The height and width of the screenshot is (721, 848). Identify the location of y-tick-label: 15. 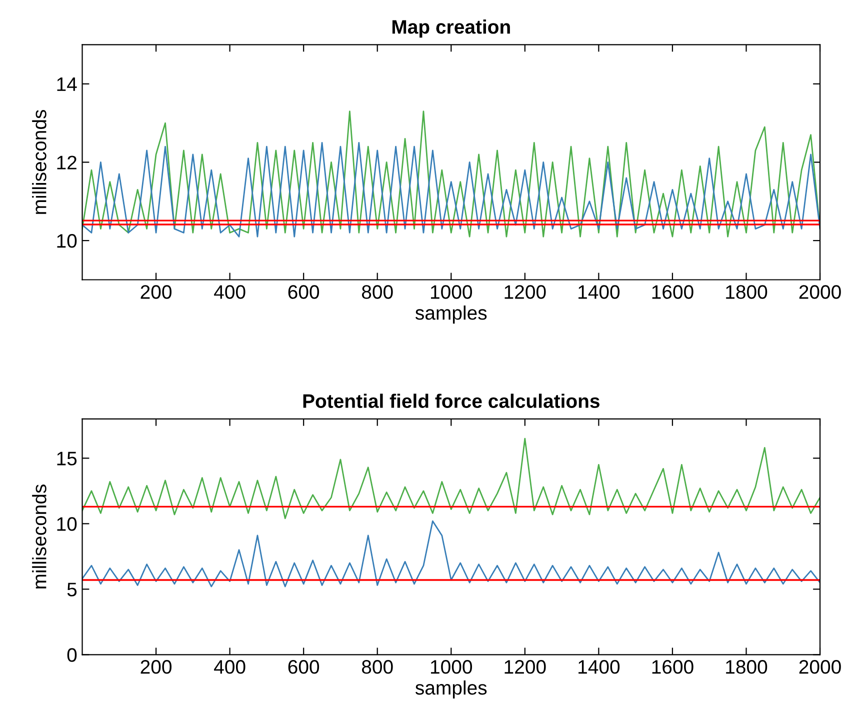
(67, 459).